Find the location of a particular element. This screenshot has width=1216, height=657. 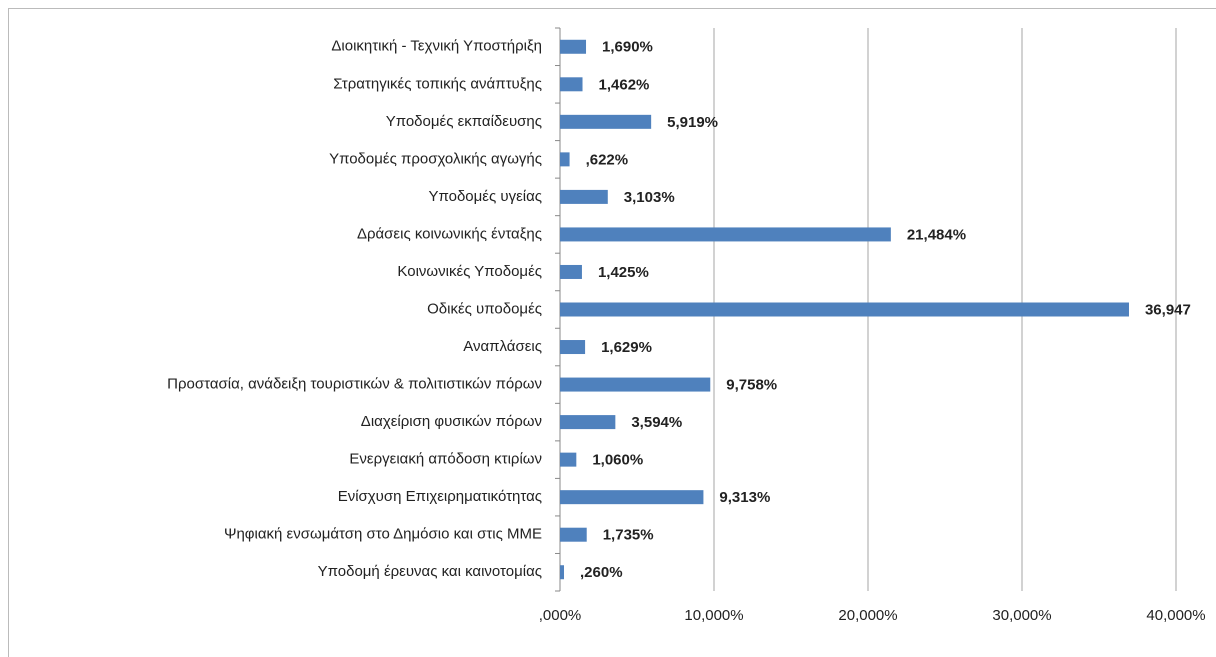

y-tick-label: Οδικές υποδομές is located at coordinates (484, 308).